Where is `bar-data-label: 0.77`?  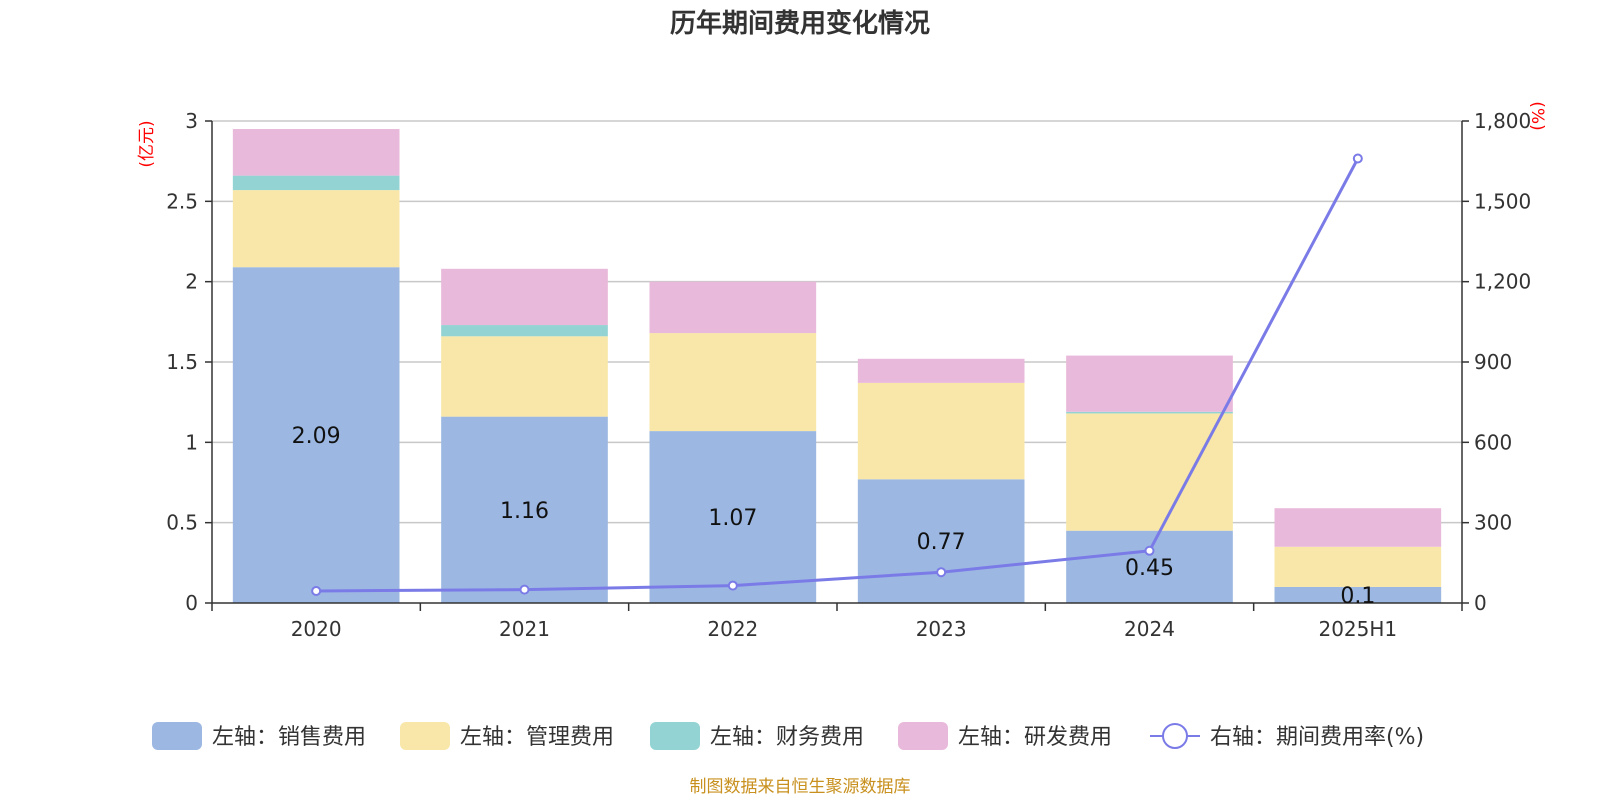
bar-data-label: 0.77 is located at coordinates (941, 542).